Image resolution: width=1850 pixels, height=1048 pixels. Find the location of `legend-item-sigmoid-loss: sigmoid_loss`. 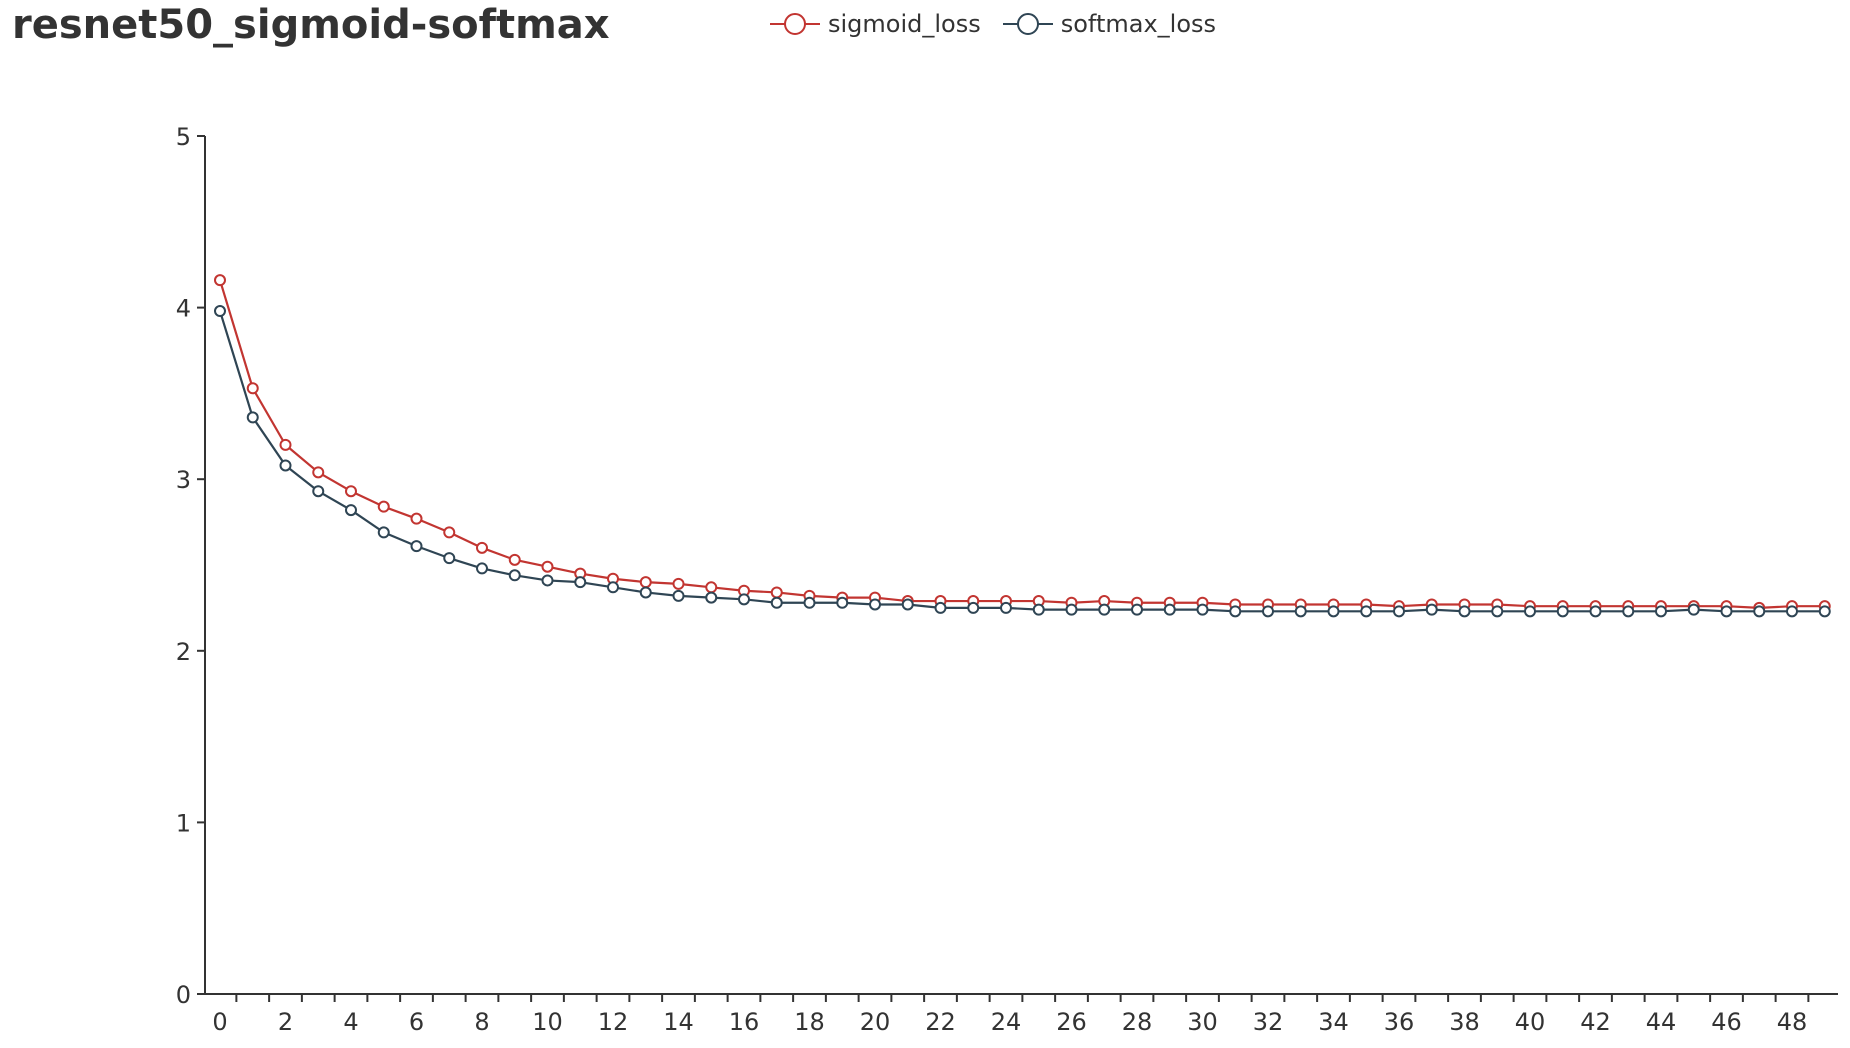

legend-item-sigmoid-loss: sigmoid_loss is located at coordinates (875, 24).